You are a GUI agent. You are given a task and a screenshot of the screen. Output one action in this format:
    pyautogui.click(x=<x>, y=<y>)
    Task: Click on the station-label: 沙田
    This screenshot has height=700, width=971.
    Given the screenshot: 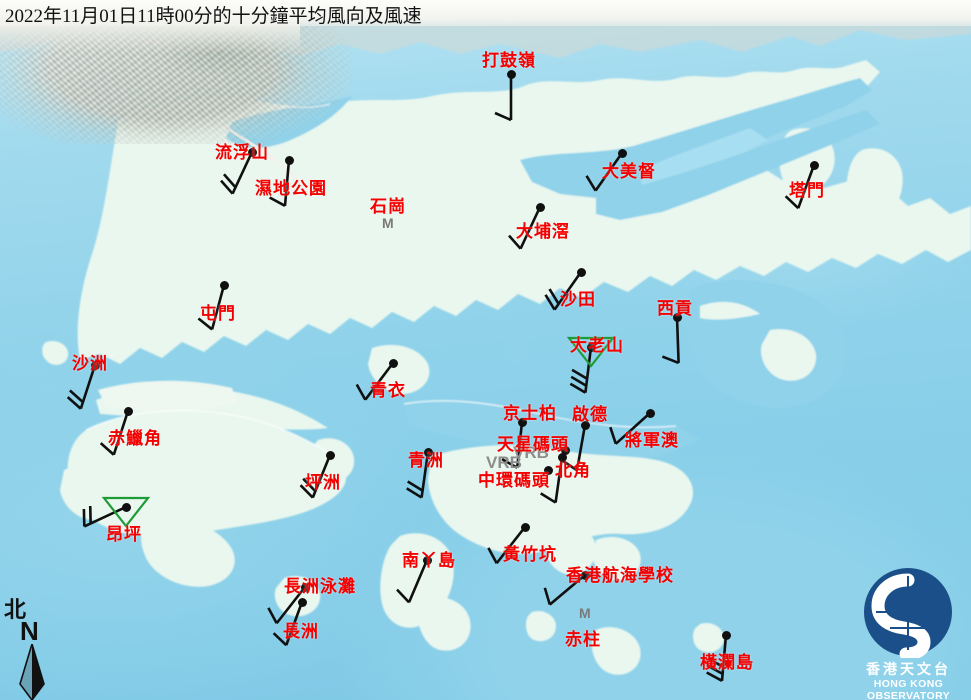 What is the action you would take?
    pyautogui.click(x=578, y=299)
    